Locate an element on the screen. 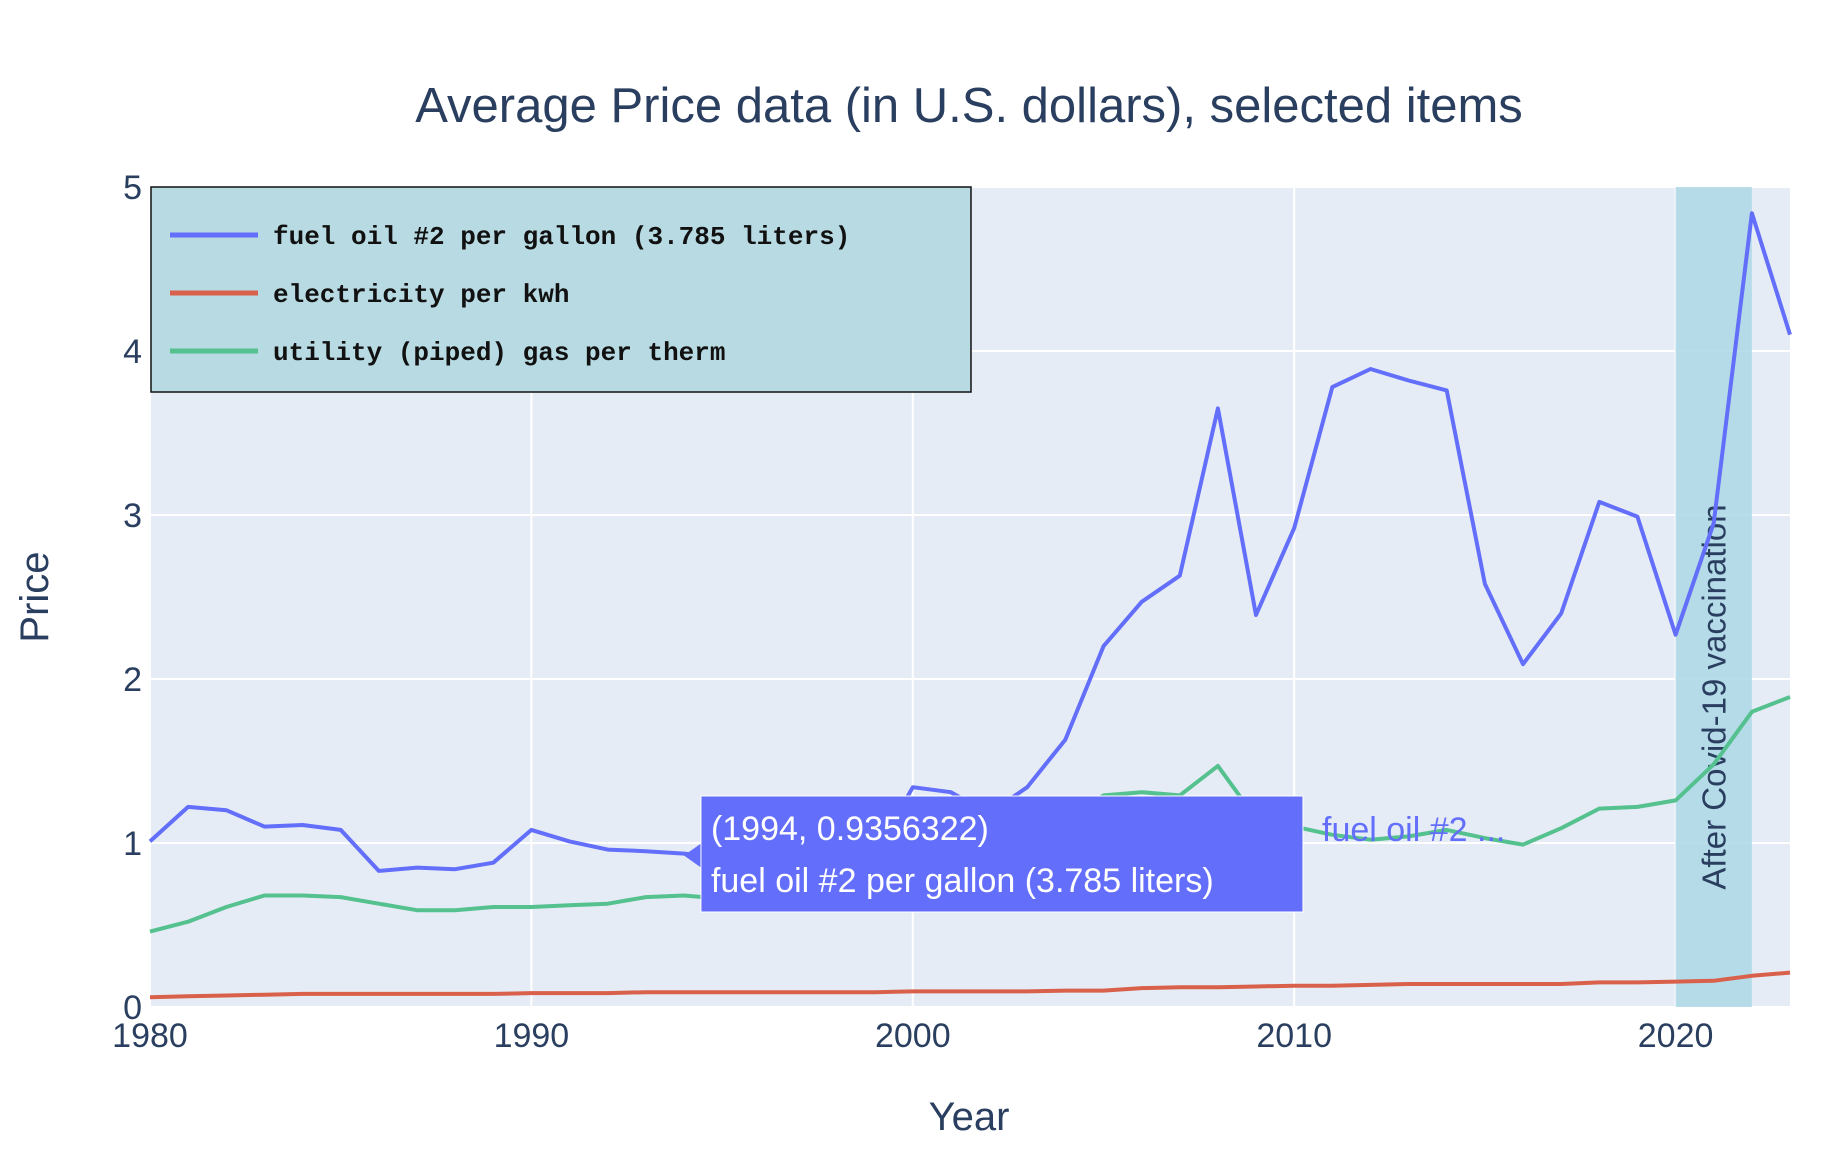  x-tick-label: 1990 is located at coordinates (532, 1036).